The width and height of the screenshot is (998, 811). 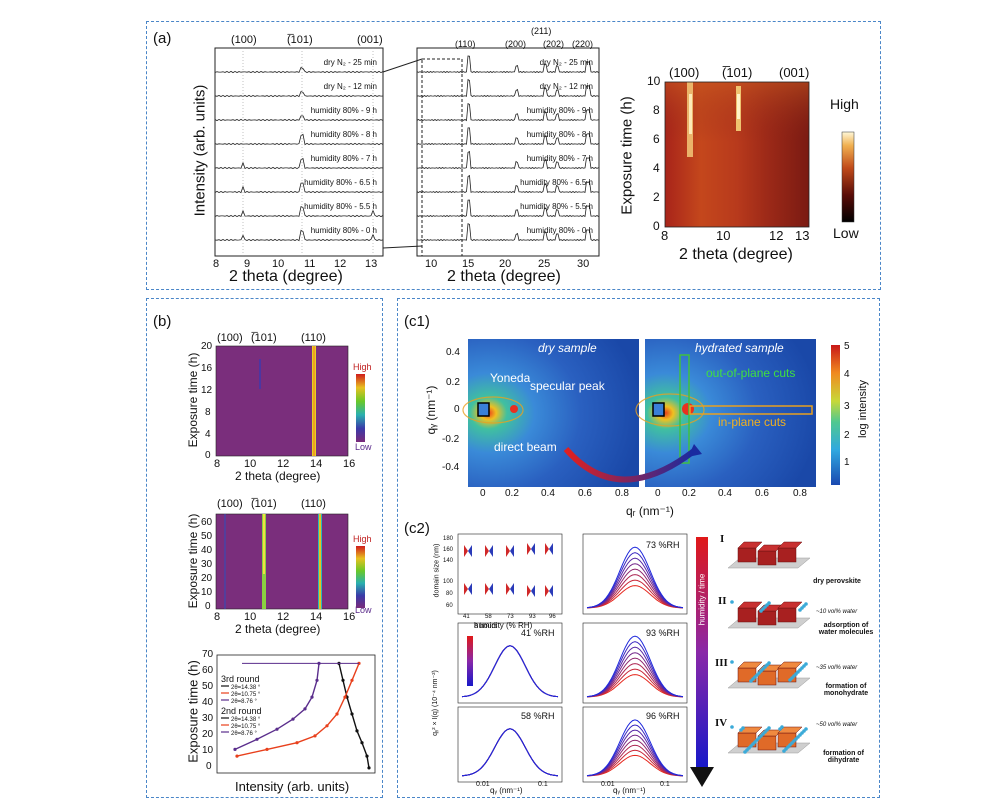 I want to click on c2-domain-ytick: 60, so click(x=449, y=606).